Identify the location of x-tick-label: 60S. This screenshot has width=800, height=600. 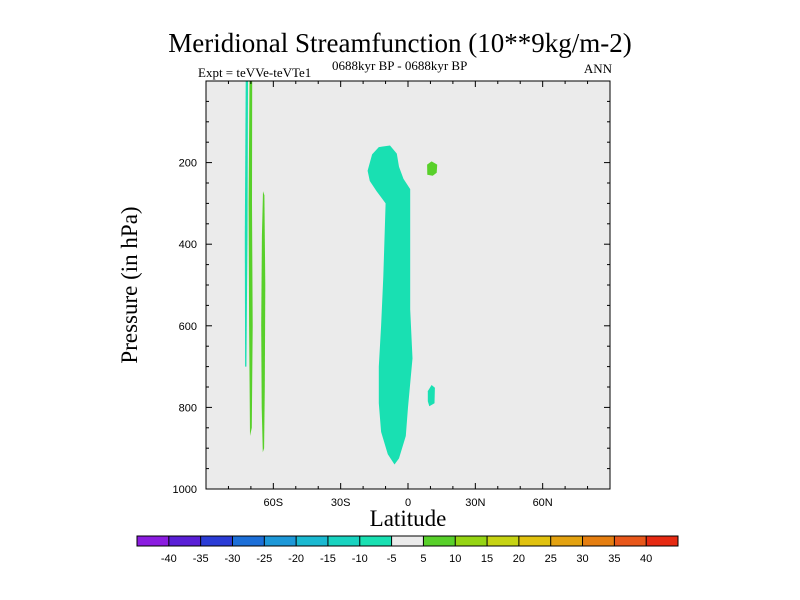
(274, 503).